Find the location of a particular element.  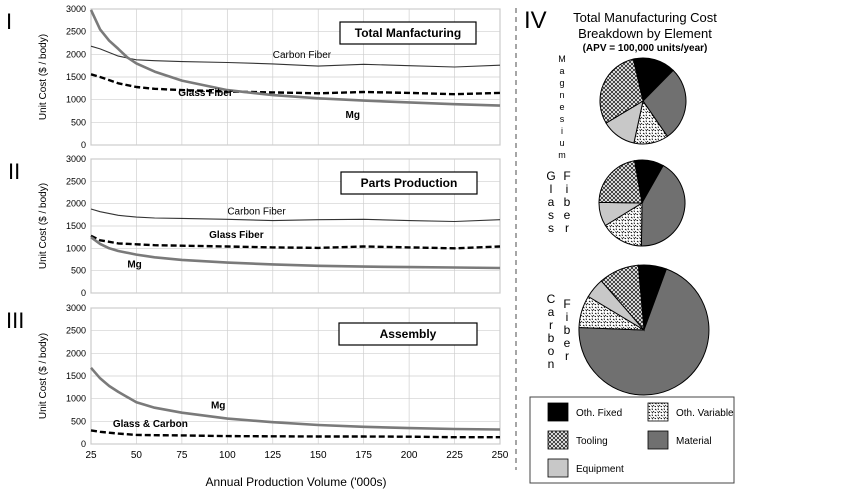

pie-glass-fiber is located at coordinates (642, 203).